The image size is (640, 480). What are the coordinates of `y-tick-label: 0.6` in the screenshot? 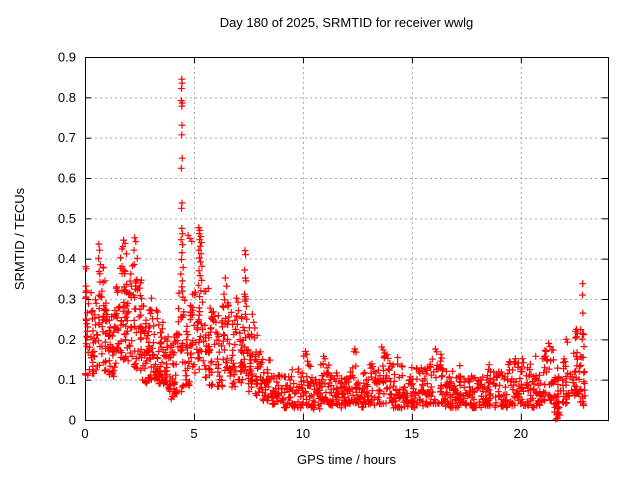 It's located at (67, 178).